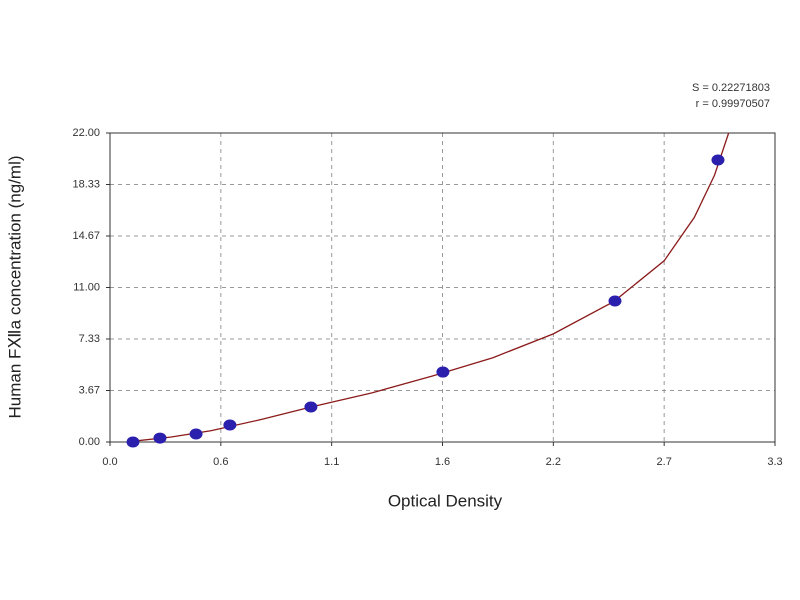 This screenshot has width=800, height=600. Describe the element at coordinates (445, 500) in the screenshot. I see `x-axis-title: Optical Density` at that location.